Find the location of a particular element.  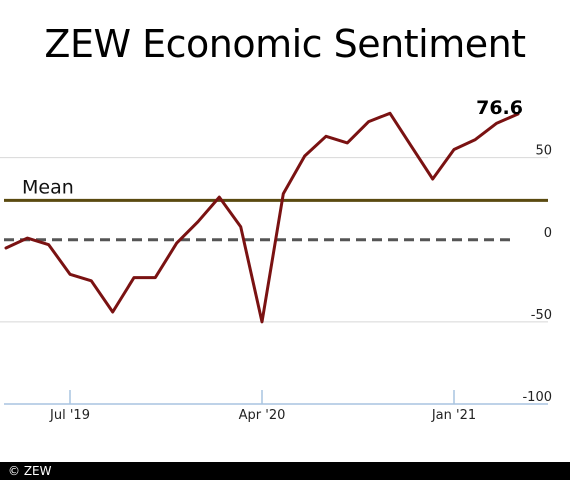

x-axis is located at coordinates (276, 397).